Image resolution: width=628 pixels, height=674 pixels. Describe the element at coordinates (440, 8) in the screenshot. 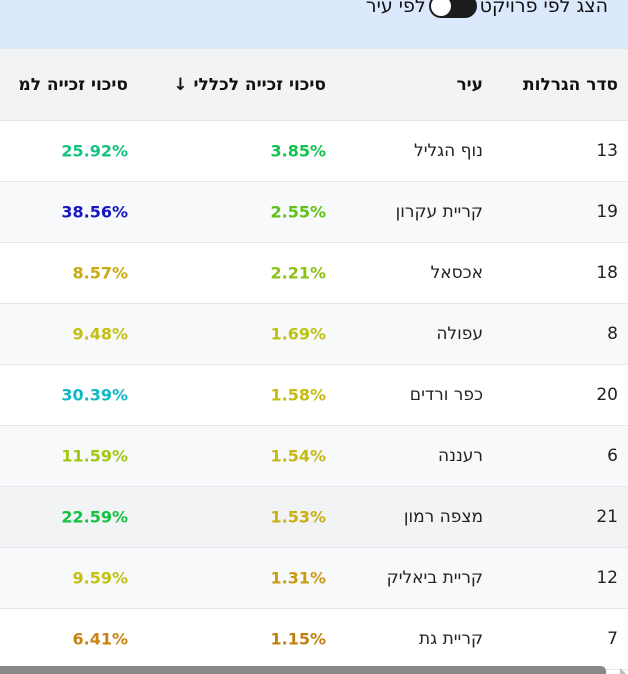

I see `switch-knob` at that location.